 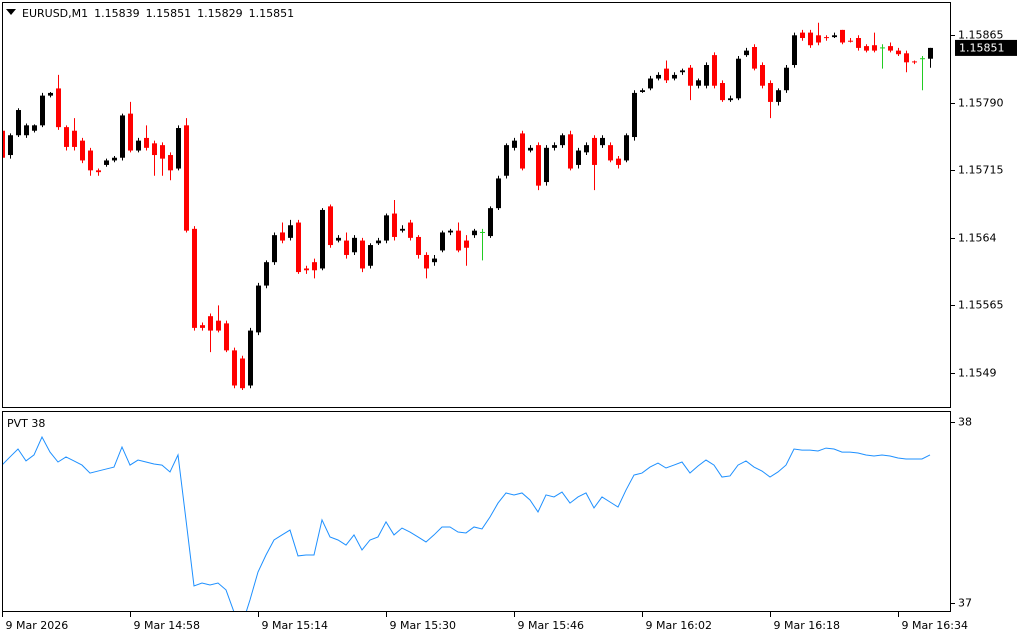 I want to click on chart-title: EURUSD,M1 1.15839 1.15851 1.15829 1.15851, so click(x=158, y=13).